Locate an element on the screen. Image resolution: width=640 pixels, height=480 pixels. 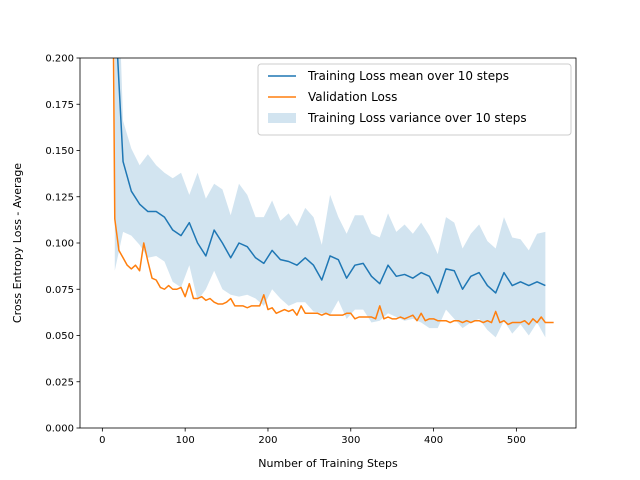
x-tick-label: 0 is located at coordinates (102, 440).